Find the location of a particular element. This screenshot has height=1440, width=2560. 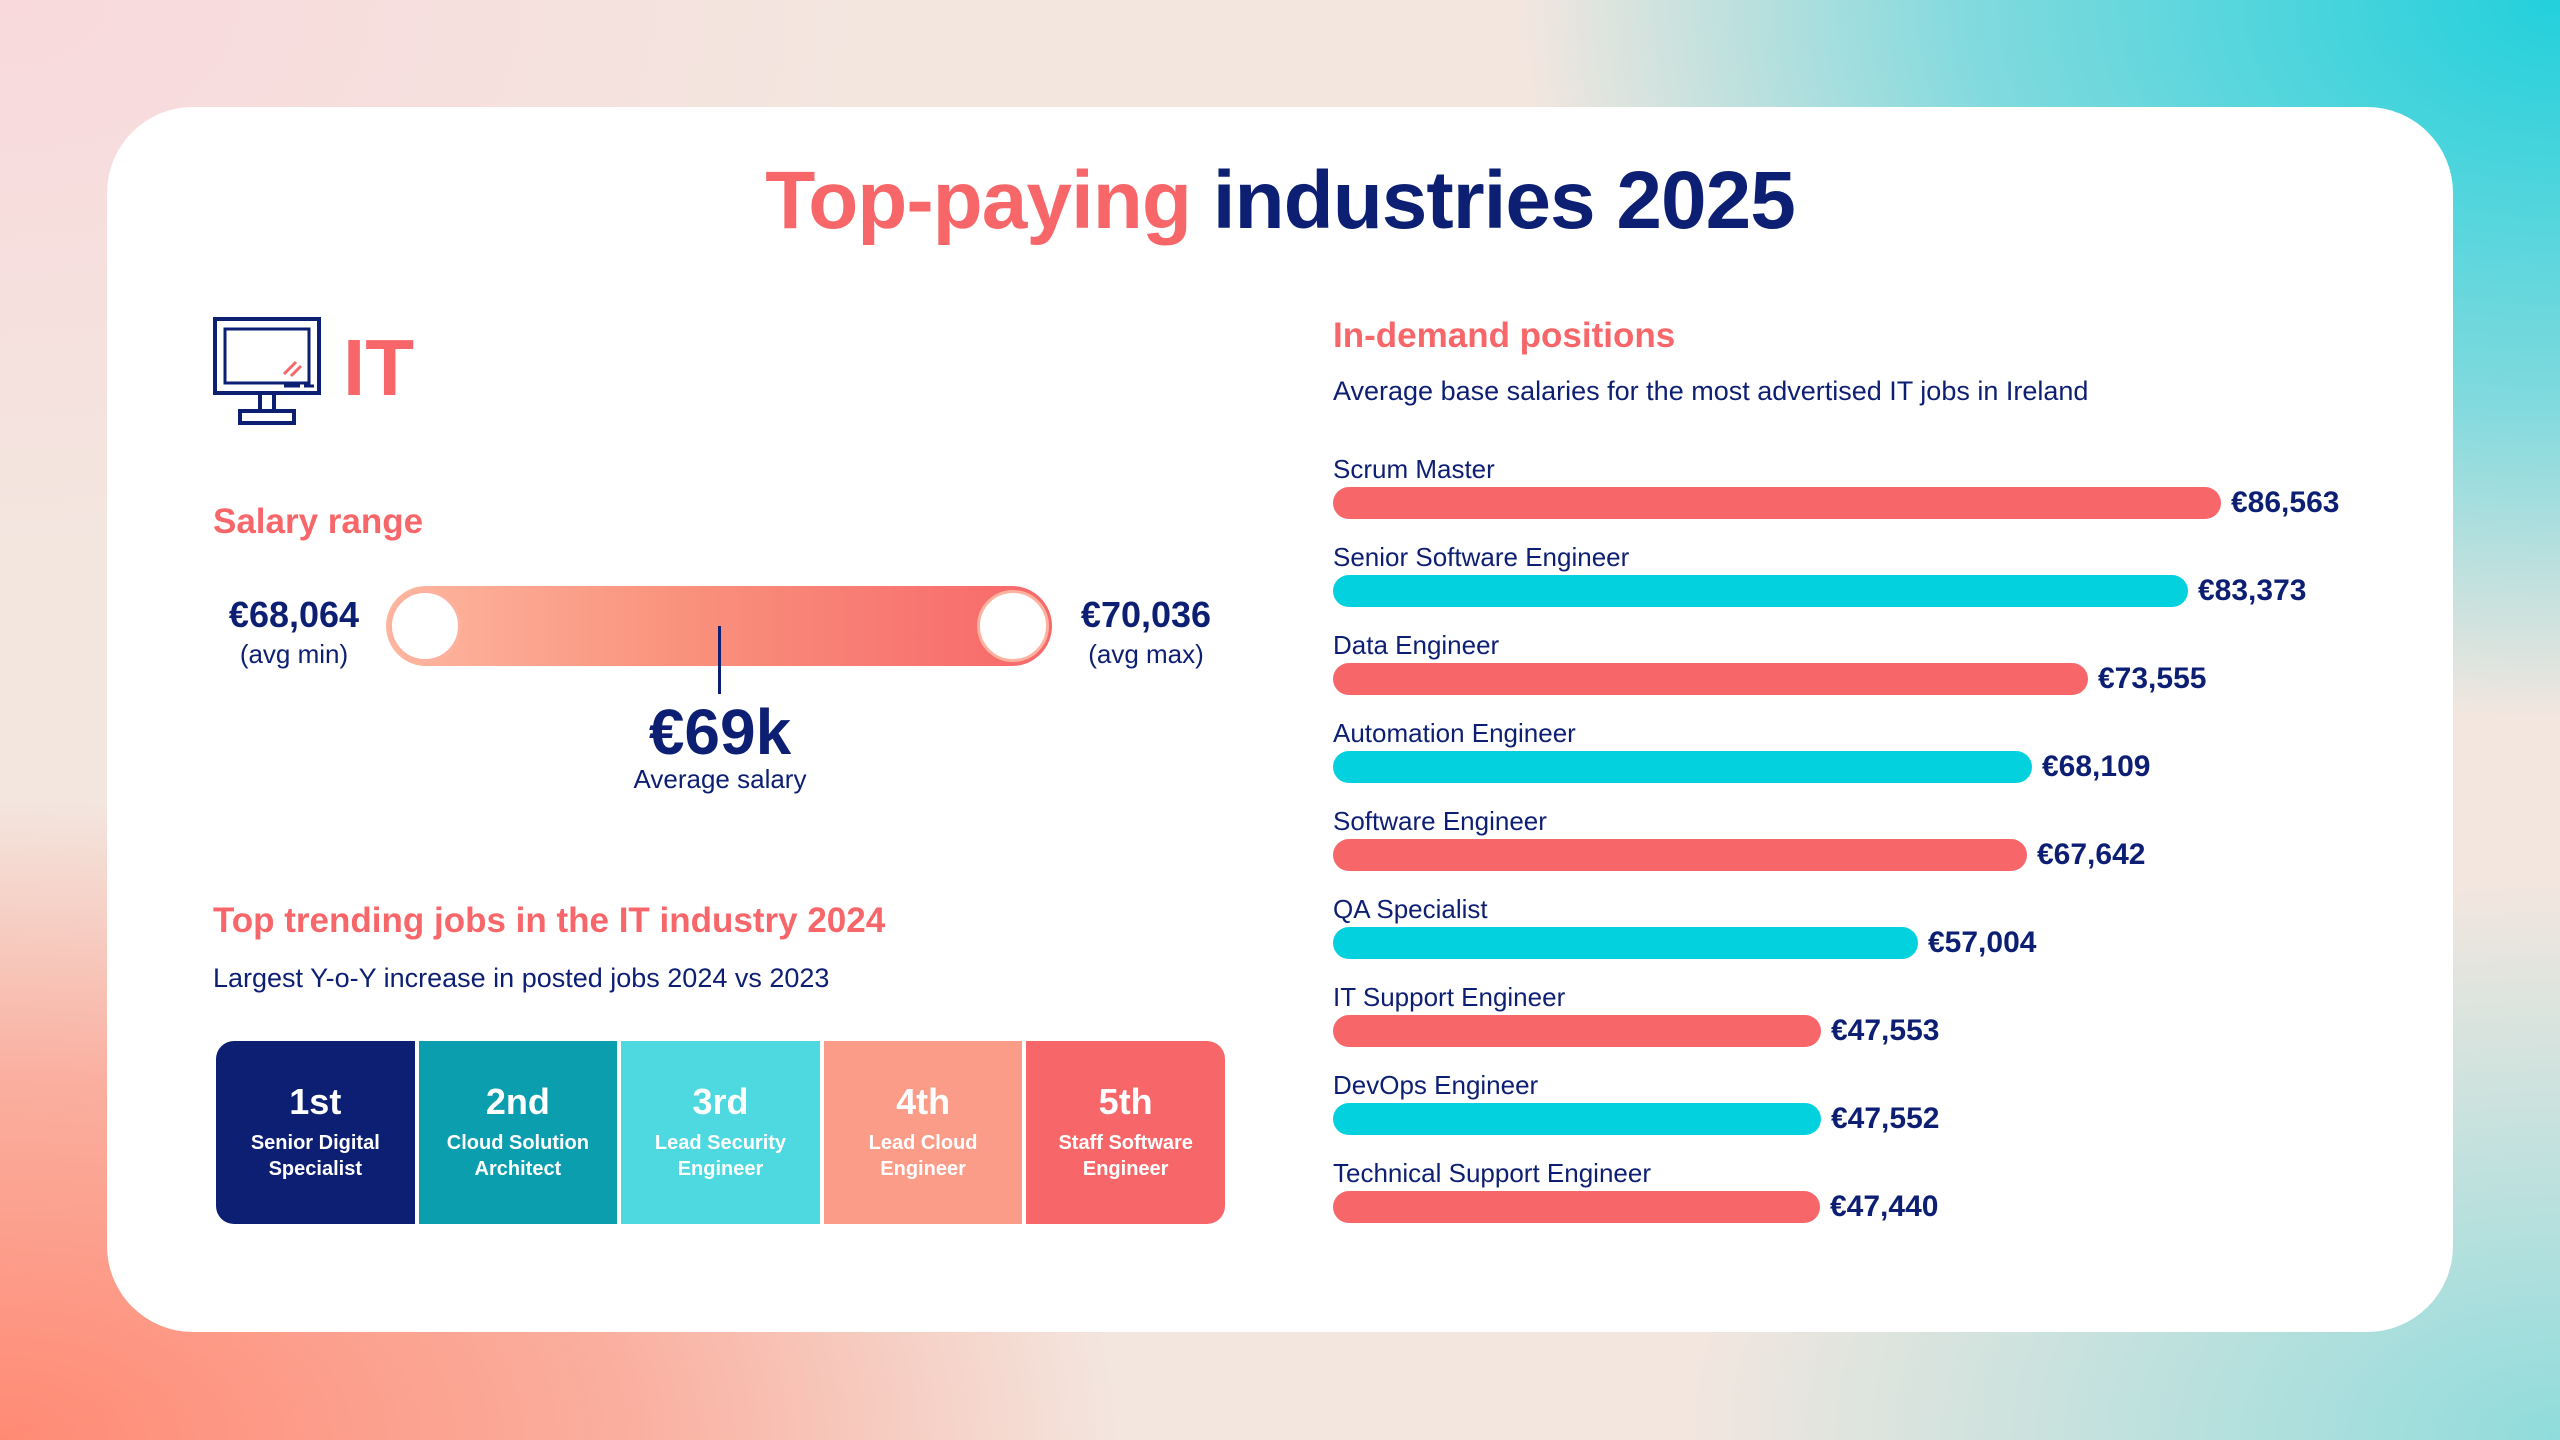

salary-min-value: €68,064 is located at coordinates (294, 614).